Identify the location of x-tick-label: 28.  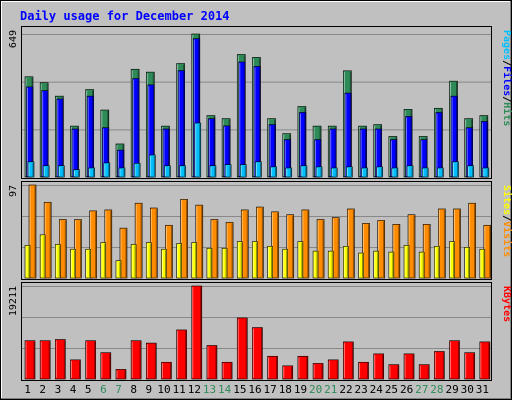
(436, 389).